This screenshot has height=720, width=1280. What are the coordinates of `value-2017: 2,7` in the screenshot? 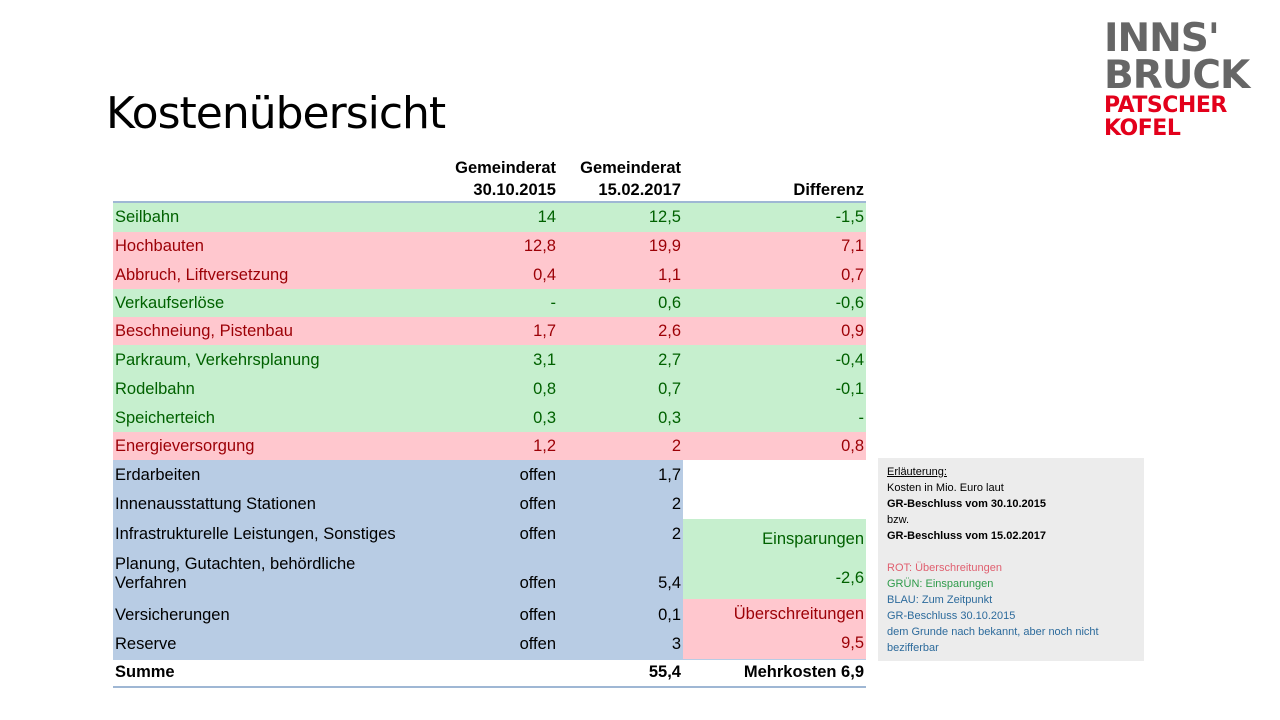 It's located at (620, 360).